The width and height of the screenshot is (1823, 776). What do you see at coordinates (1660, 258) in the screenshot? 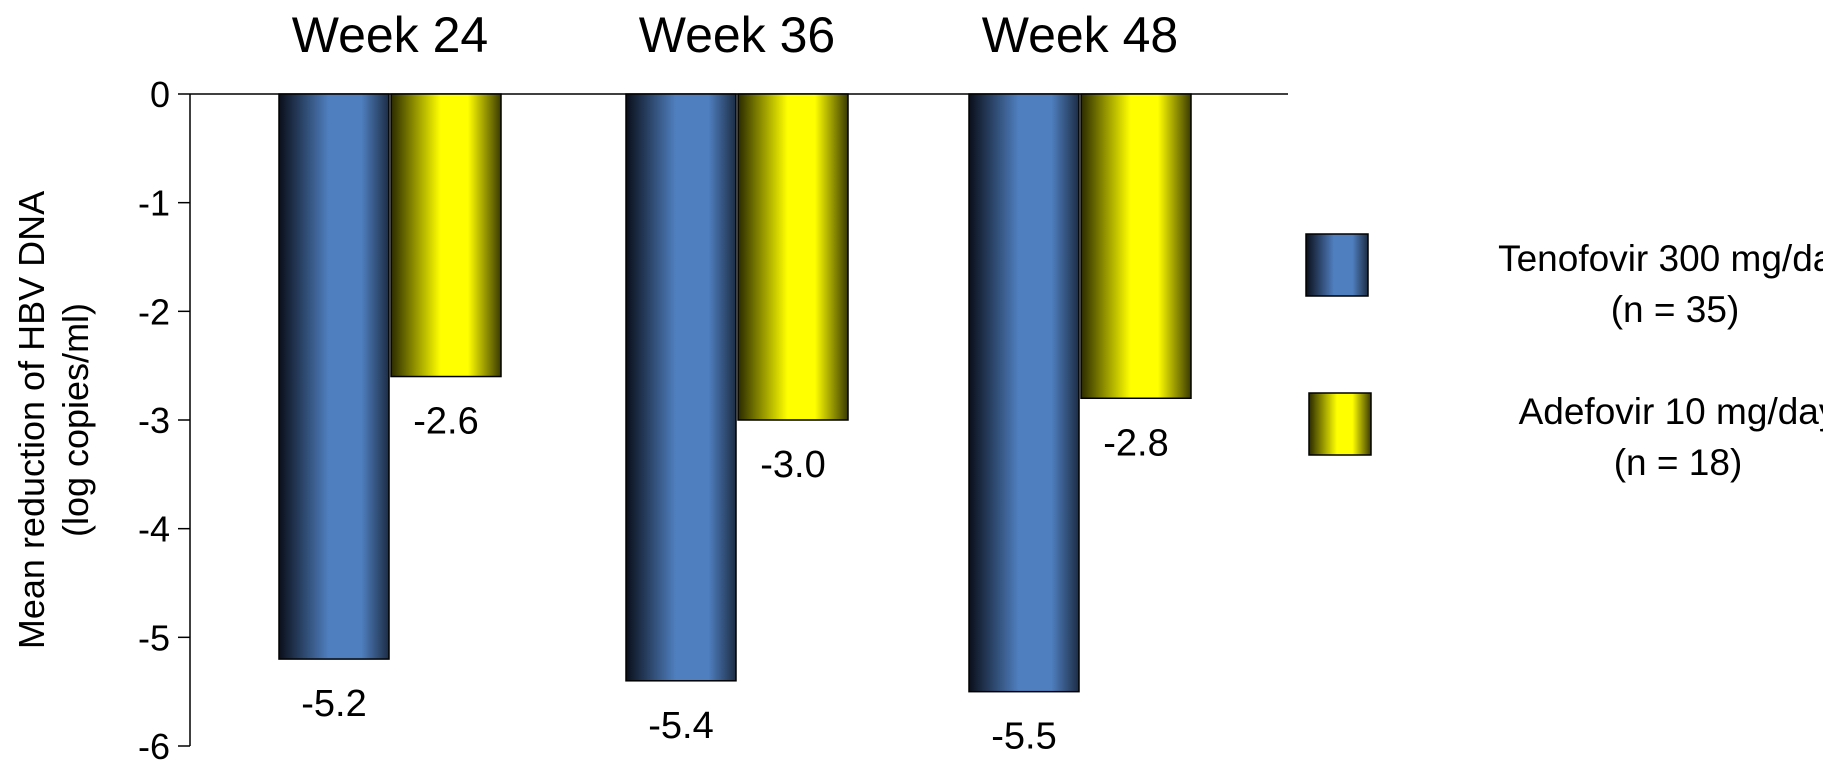
I see `legend-label: Tenofovir 300 mg/day` at bounding box center [1660, 258].